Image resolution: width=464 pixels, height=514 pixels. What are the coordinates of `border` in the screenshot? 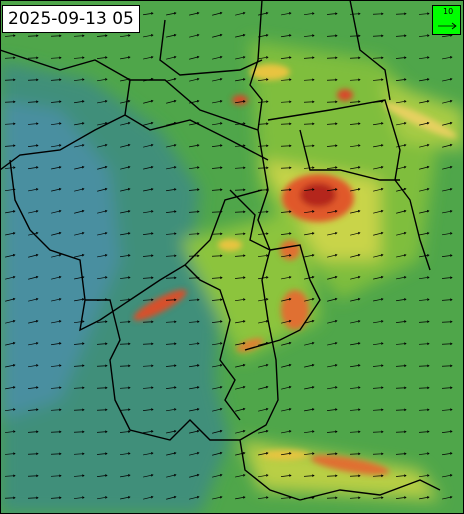 It's located at (250, 220).